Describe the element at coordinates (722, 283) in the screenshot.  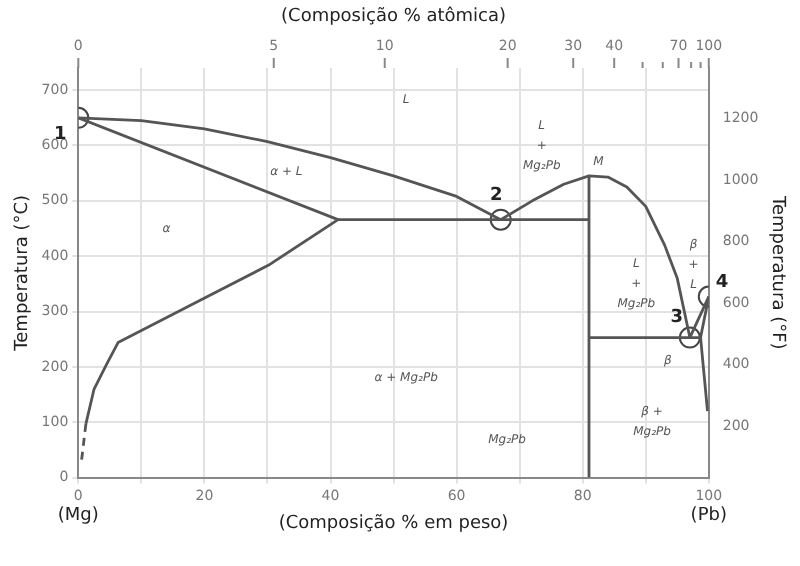
I see `annotation: 4` at that location.